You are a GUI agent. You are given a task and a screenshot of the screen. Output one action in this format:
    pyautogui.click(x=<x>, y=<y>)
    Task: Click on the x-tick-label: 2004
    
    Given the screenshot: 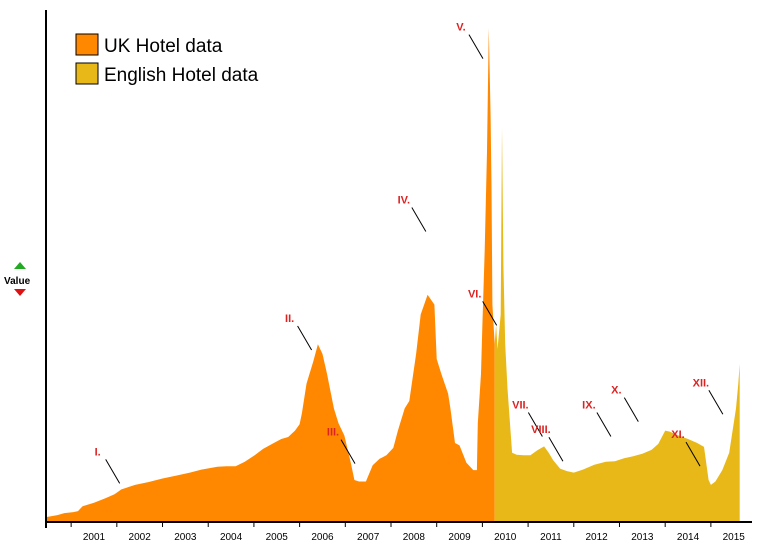 What is the action you would take?
    pyautogui.click(x=231, y=537)
    